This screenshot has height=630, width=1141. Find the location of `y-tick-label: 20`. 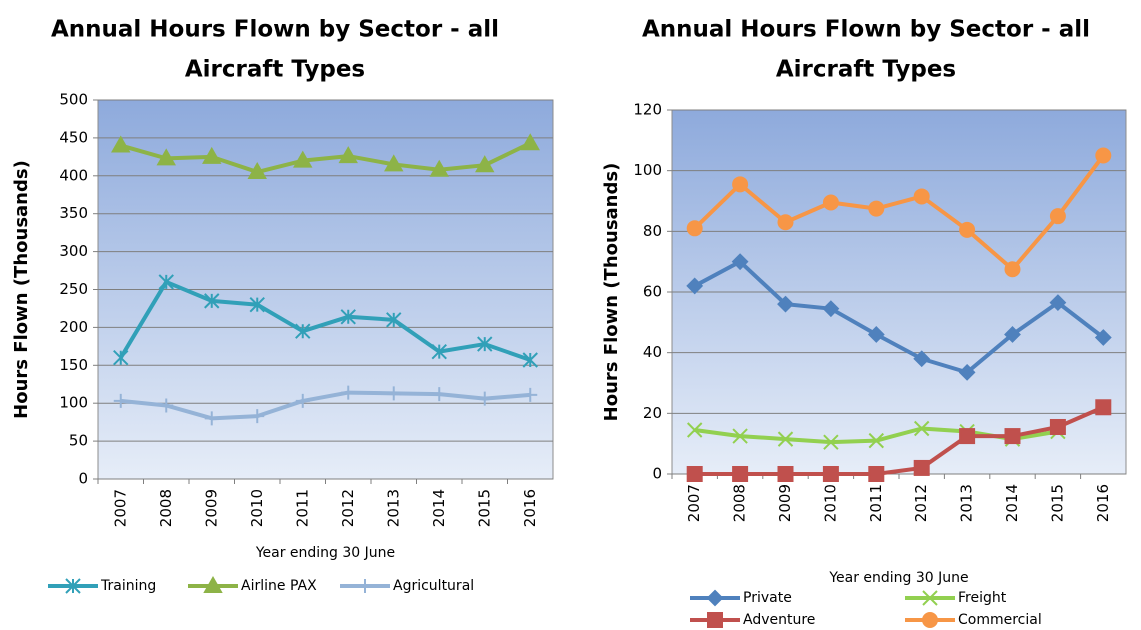

y-tick-label: 20 is located at coordinates (652, 413).